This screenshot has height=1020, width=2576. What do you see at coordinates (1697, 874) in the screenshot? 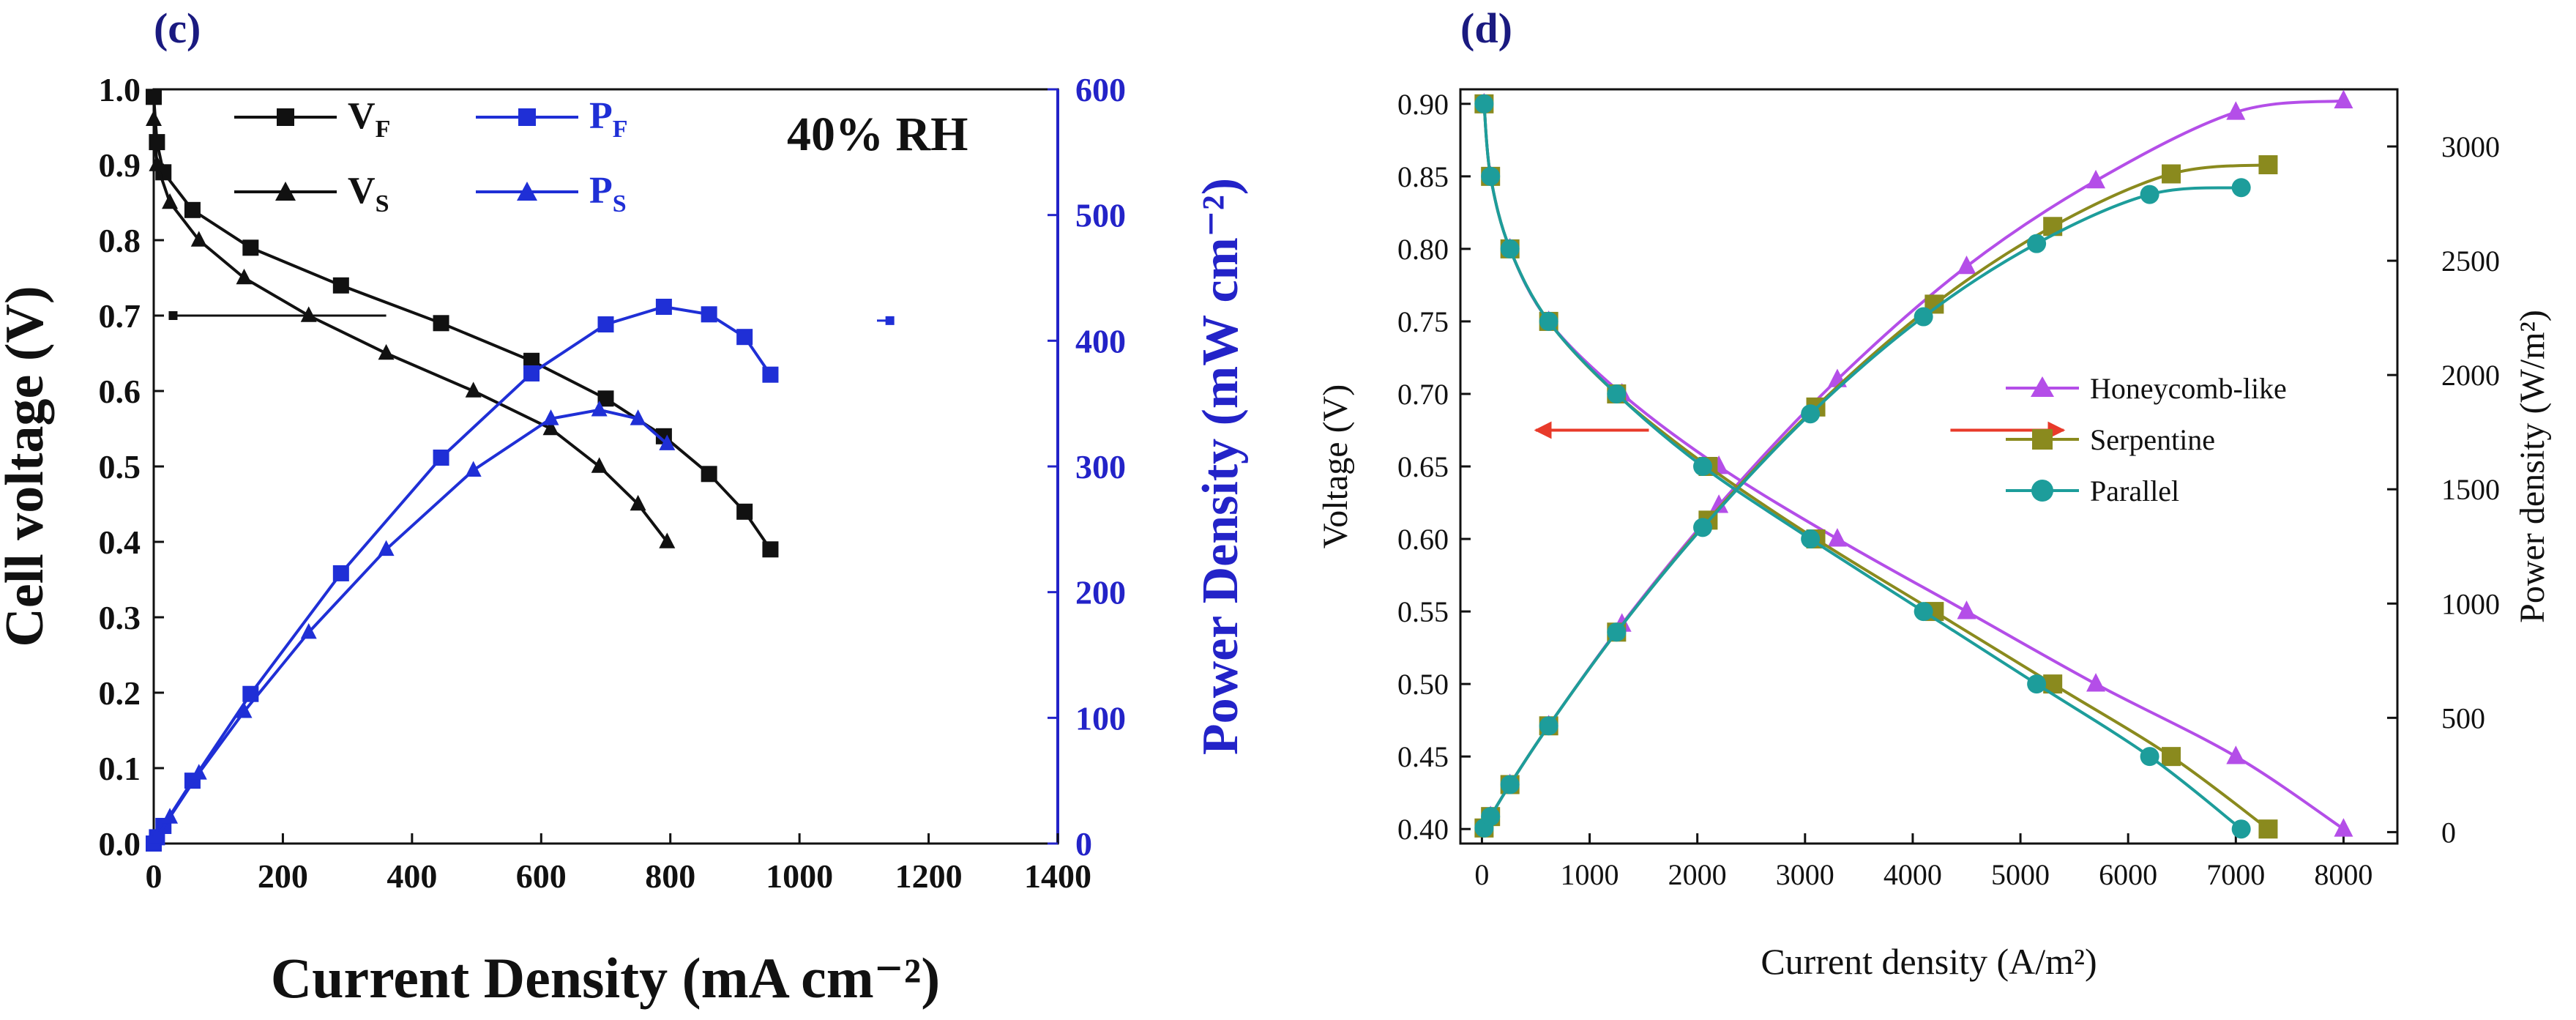
I see `x-tick-label: 2000` at bounding box center [1697, 874].